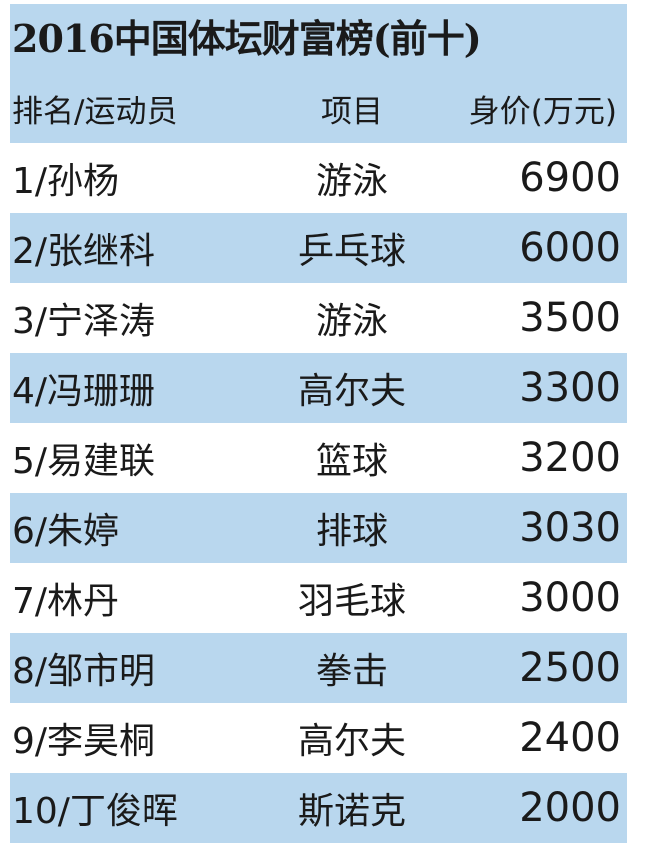 Image resolution: width=652 pixels, height=844 pixels. I want to click on table-row: 3/宁泽涛 游泳 3500, so click(318, 318).